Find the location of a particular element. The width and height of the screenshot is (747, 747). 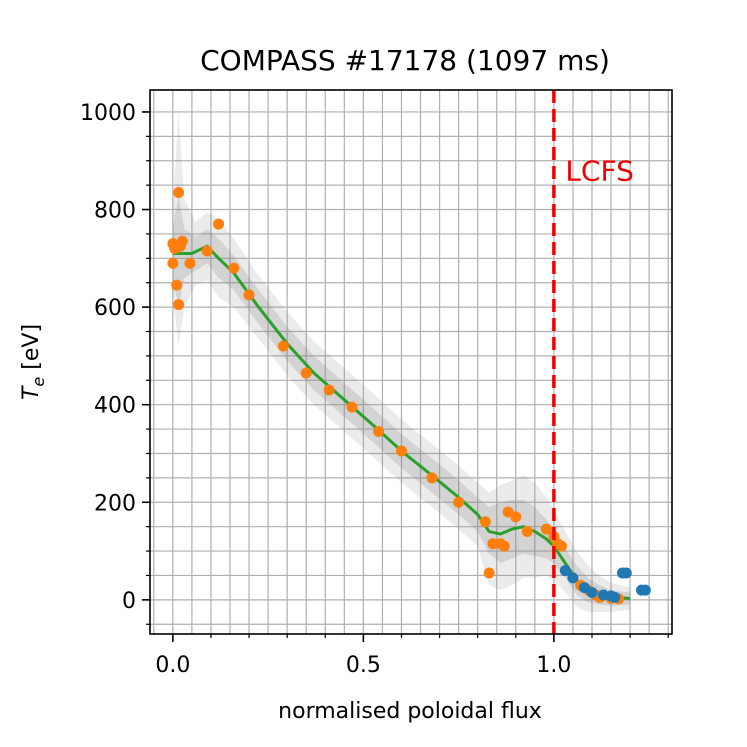

y-tick-label: 0 is located at coordinates (129, 601).